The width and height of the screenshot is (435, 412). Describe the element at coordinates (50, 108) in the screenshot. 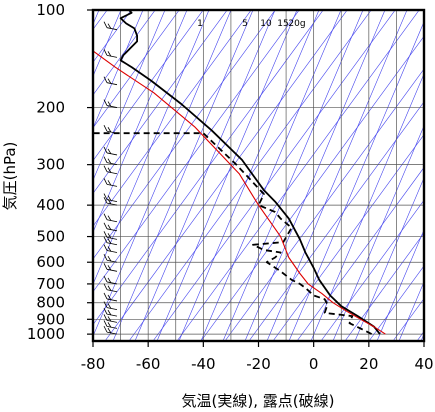

I see `y-tick-label: 200` at that location.